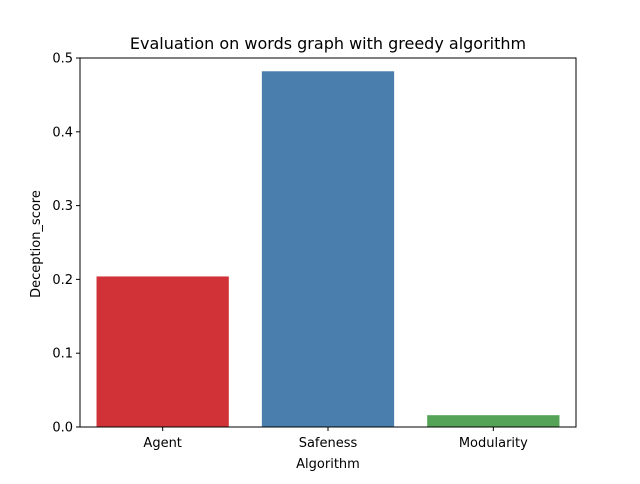 The image size is (640, 484). I want to click on x-tick-label-agent: Agent, so click(162, 443).